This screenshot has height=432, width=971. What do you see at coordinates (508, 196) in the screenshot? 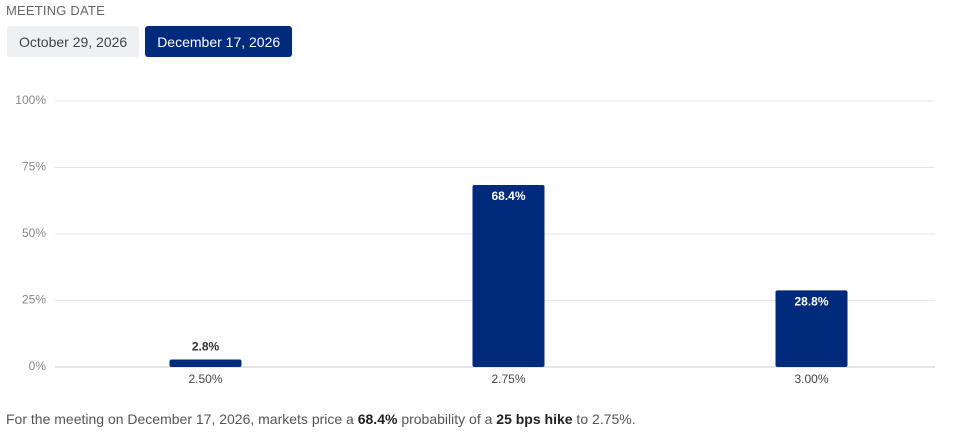
I see `value-label: 68.4%` at bounding box center [508, 196].